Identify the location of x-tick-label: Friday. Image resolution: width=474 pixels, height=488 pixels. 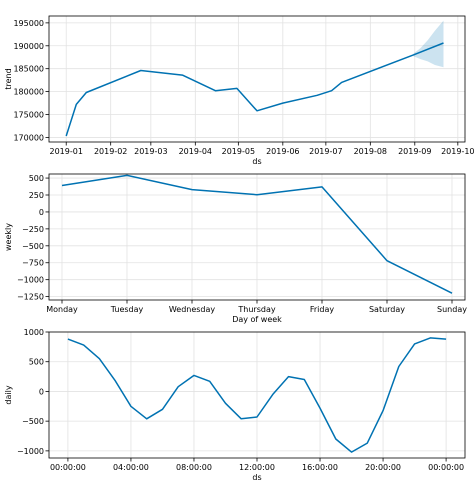
(322, 309).